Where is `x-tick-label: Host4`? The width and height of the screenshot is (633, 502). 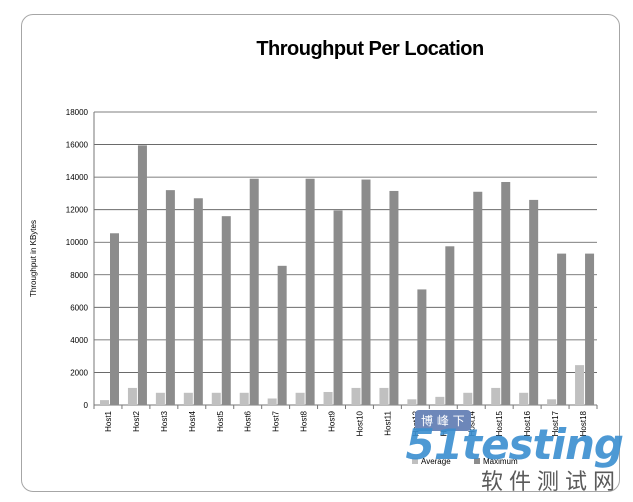
x-tick-label: Host4 is located at coordinates (192, 420).